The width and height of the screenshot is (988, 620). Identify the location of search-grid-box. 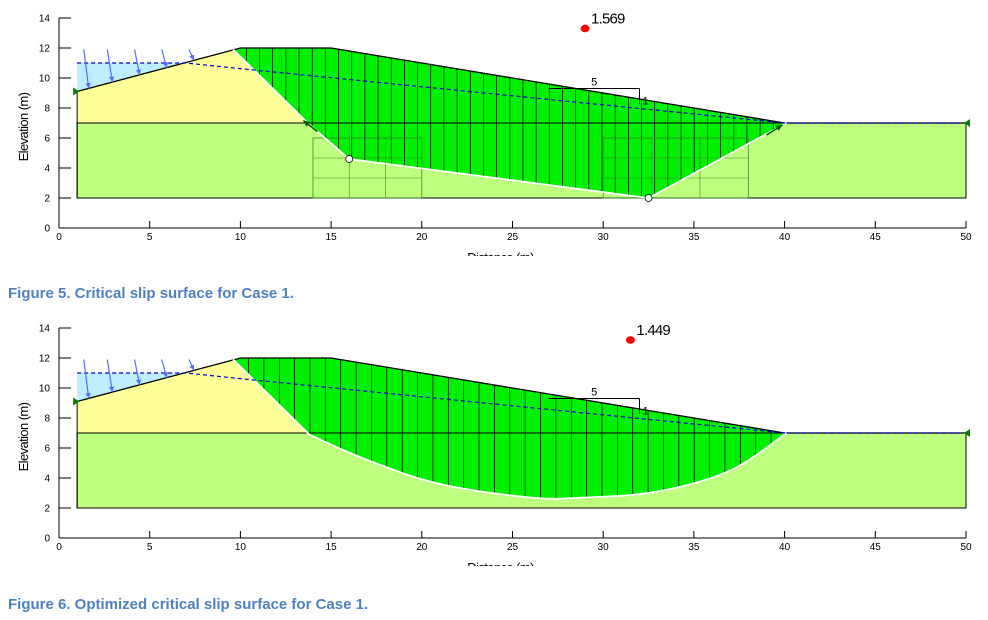
(675, 168).